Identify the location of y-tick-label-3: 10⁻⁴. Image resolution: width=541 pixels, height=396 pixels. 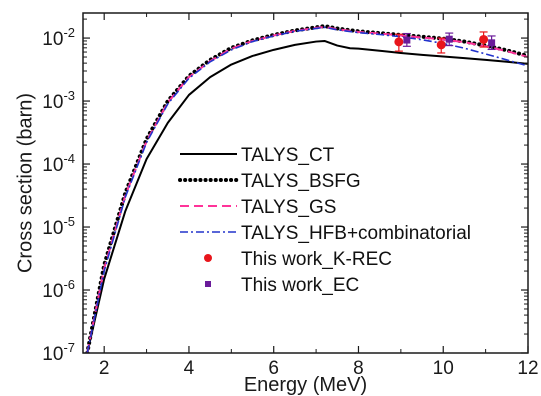
(58, 163).